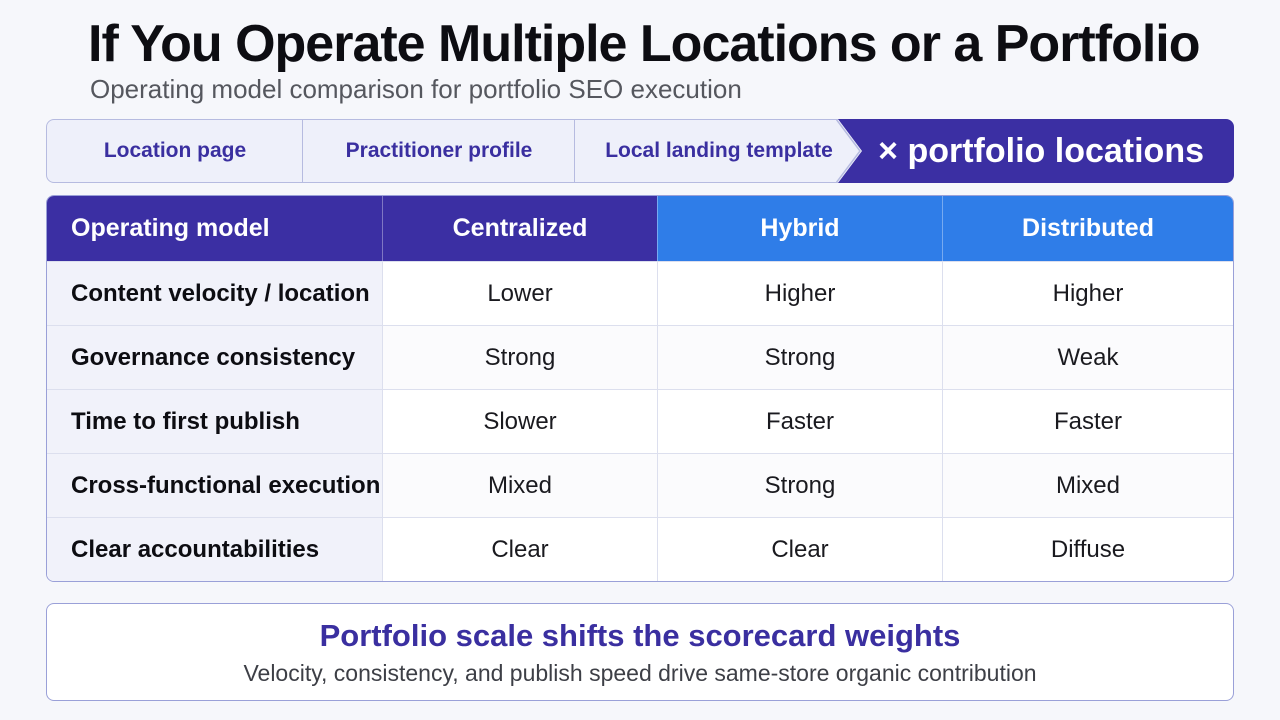  Describe the element at coordinates (214, 421) in the screenshot. I see `row-label: Time to first publish` at that location.